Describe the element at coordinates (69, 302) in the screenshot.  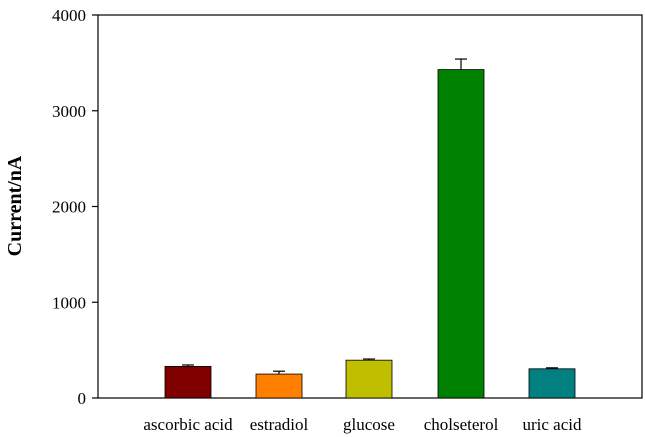
I see `y-tick-label: 1000` at that location.